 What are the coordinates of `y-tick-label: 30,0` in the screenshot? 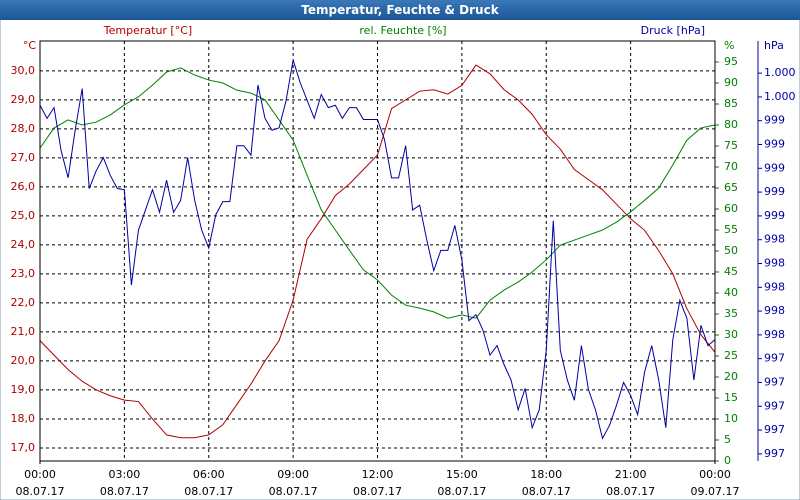 It's located at (23, 70).